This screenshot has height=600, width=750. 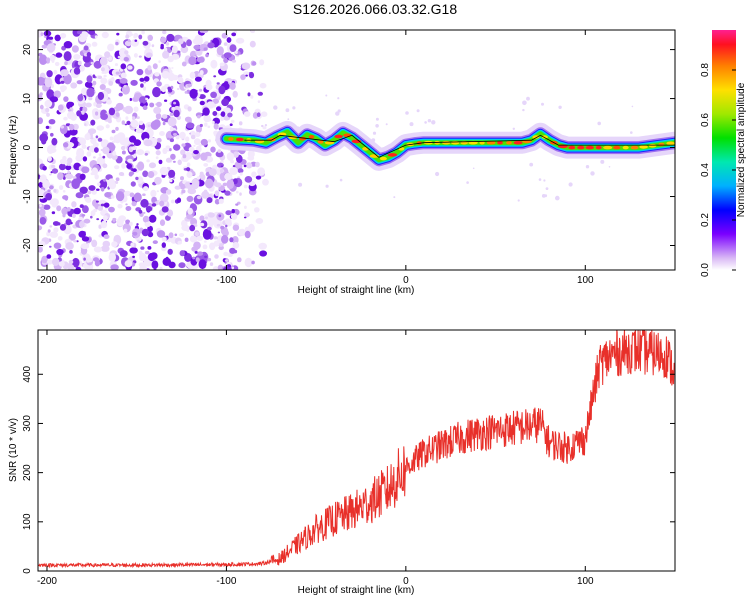 I want to click on colorbar-label: Normalized spectral amplitude, so click(x=741, y=149).